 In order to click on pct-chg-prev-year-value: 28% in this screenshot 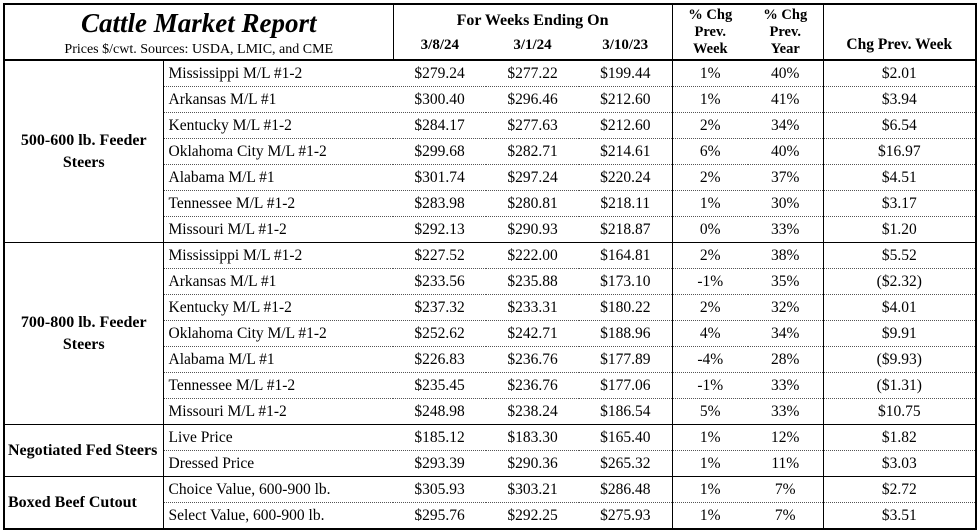, I will do `click(786, 359)`.